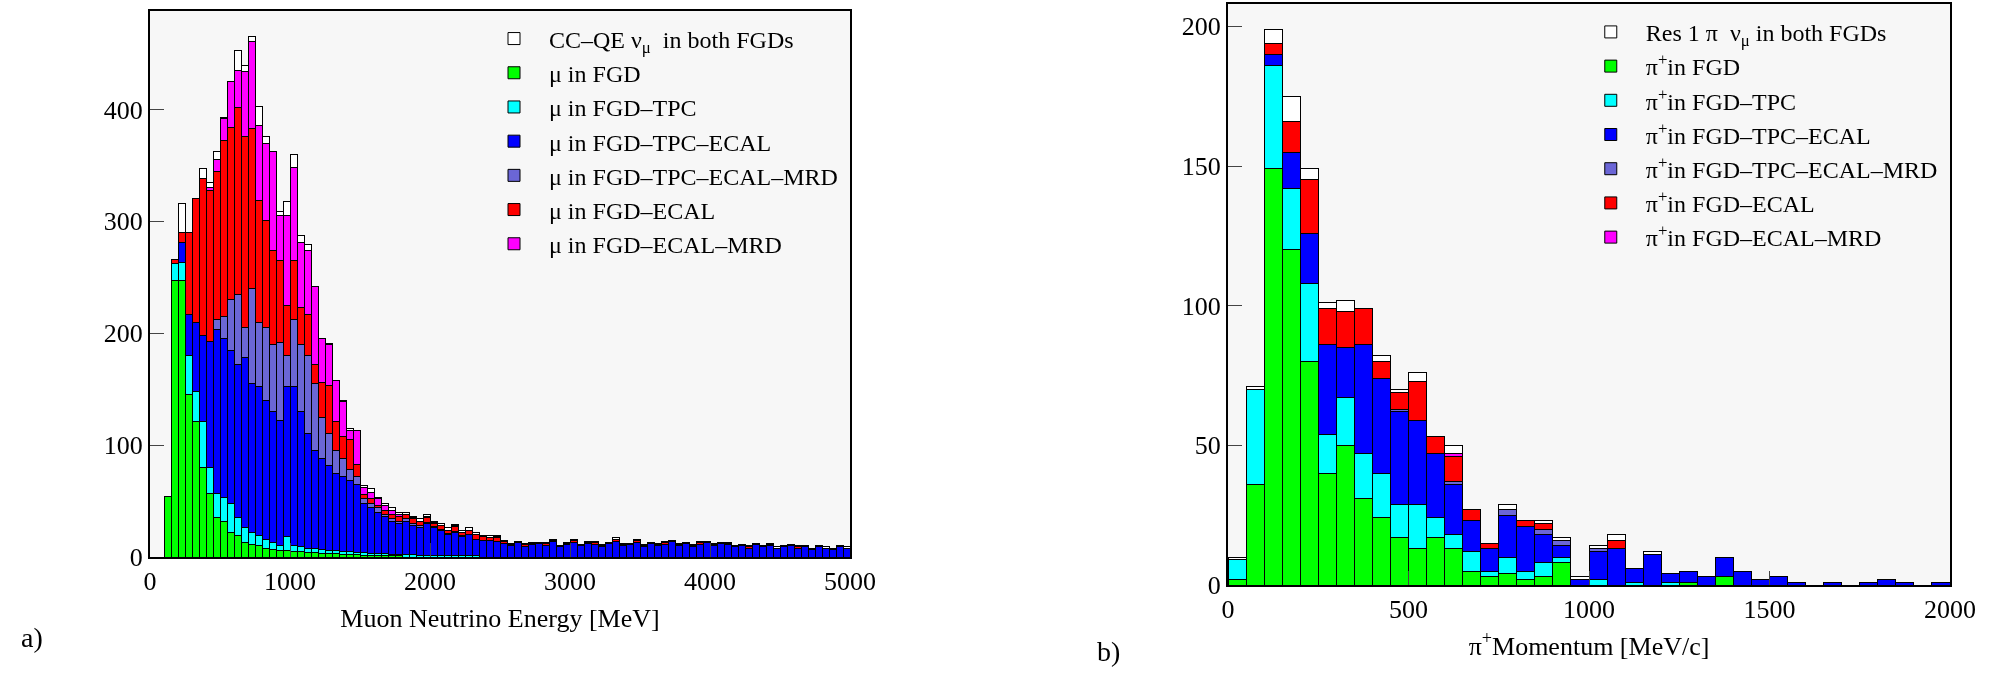  Describe the element at coordinates (123, 222) in the screenshot. I see `y-tick-label: 300` at that location.